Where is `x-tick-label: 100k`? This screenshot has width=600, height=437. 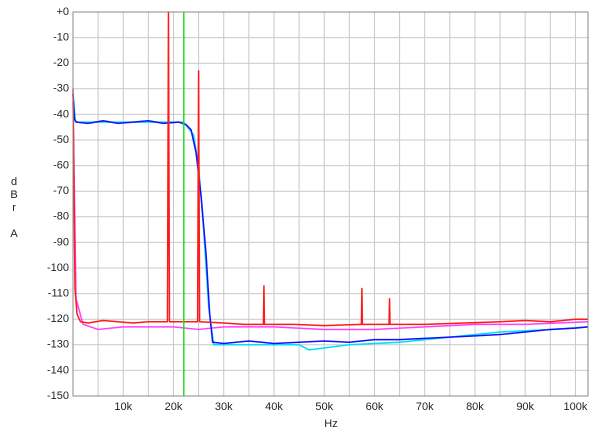 x-tick-label: 100k is located at coordinates (576, 407).